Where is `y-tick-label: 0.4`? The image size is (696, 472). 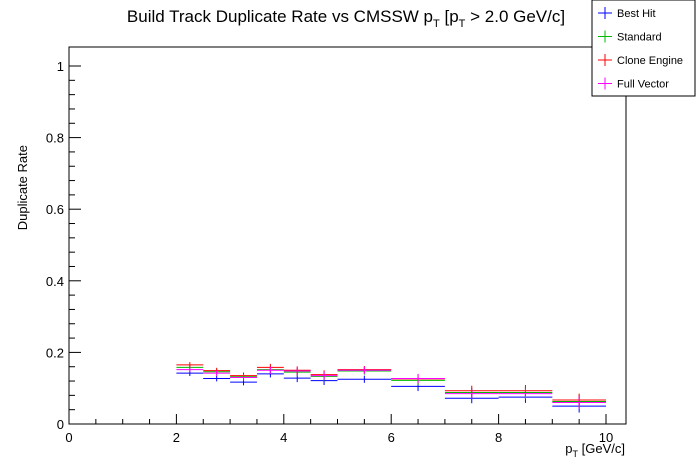 y-tick-label: 0.4 is located at coordinates (55, 281).